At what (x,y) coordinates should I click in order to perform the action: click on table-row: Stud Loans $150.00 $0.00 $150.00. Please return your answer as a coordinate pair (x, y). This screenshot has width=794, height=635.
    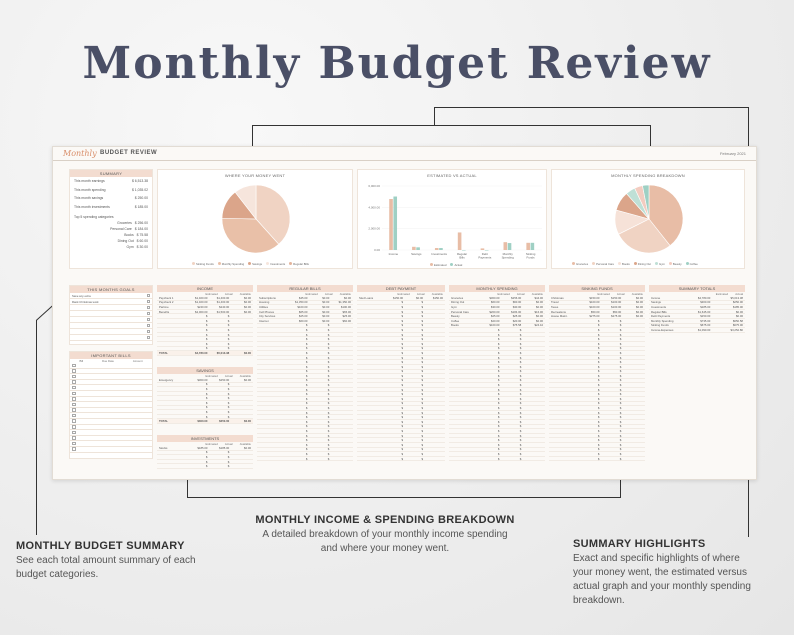
    Looking at the image, I should click on (401, 298).